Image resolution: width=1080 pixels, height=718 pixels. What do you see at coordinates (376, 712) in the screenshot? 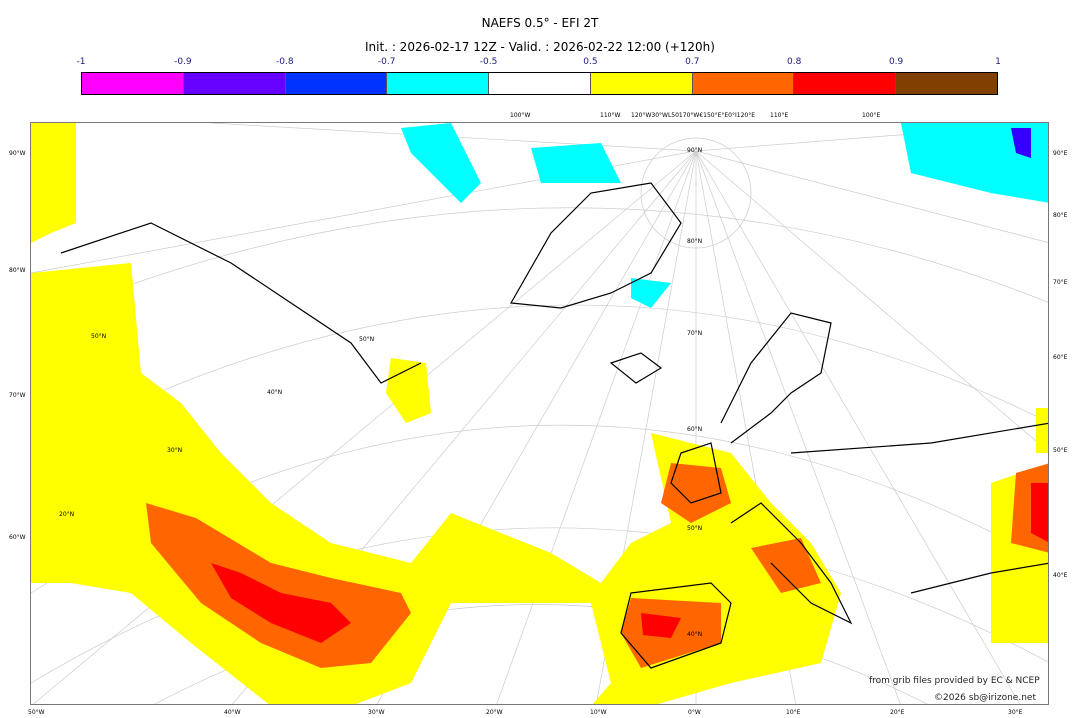
I see `axis-label: 30°W` at bounding box center [376, 712].